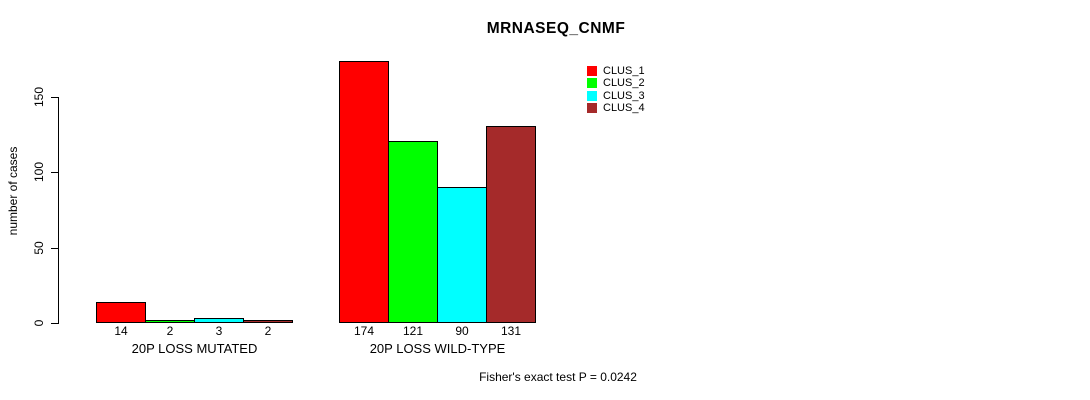 This screenshot has width=1090, height=400. What do you see at coordinates (39, 323) in the screenshot?
I see `y-axis-tick-label: 0` at bounding box center [39, 323].